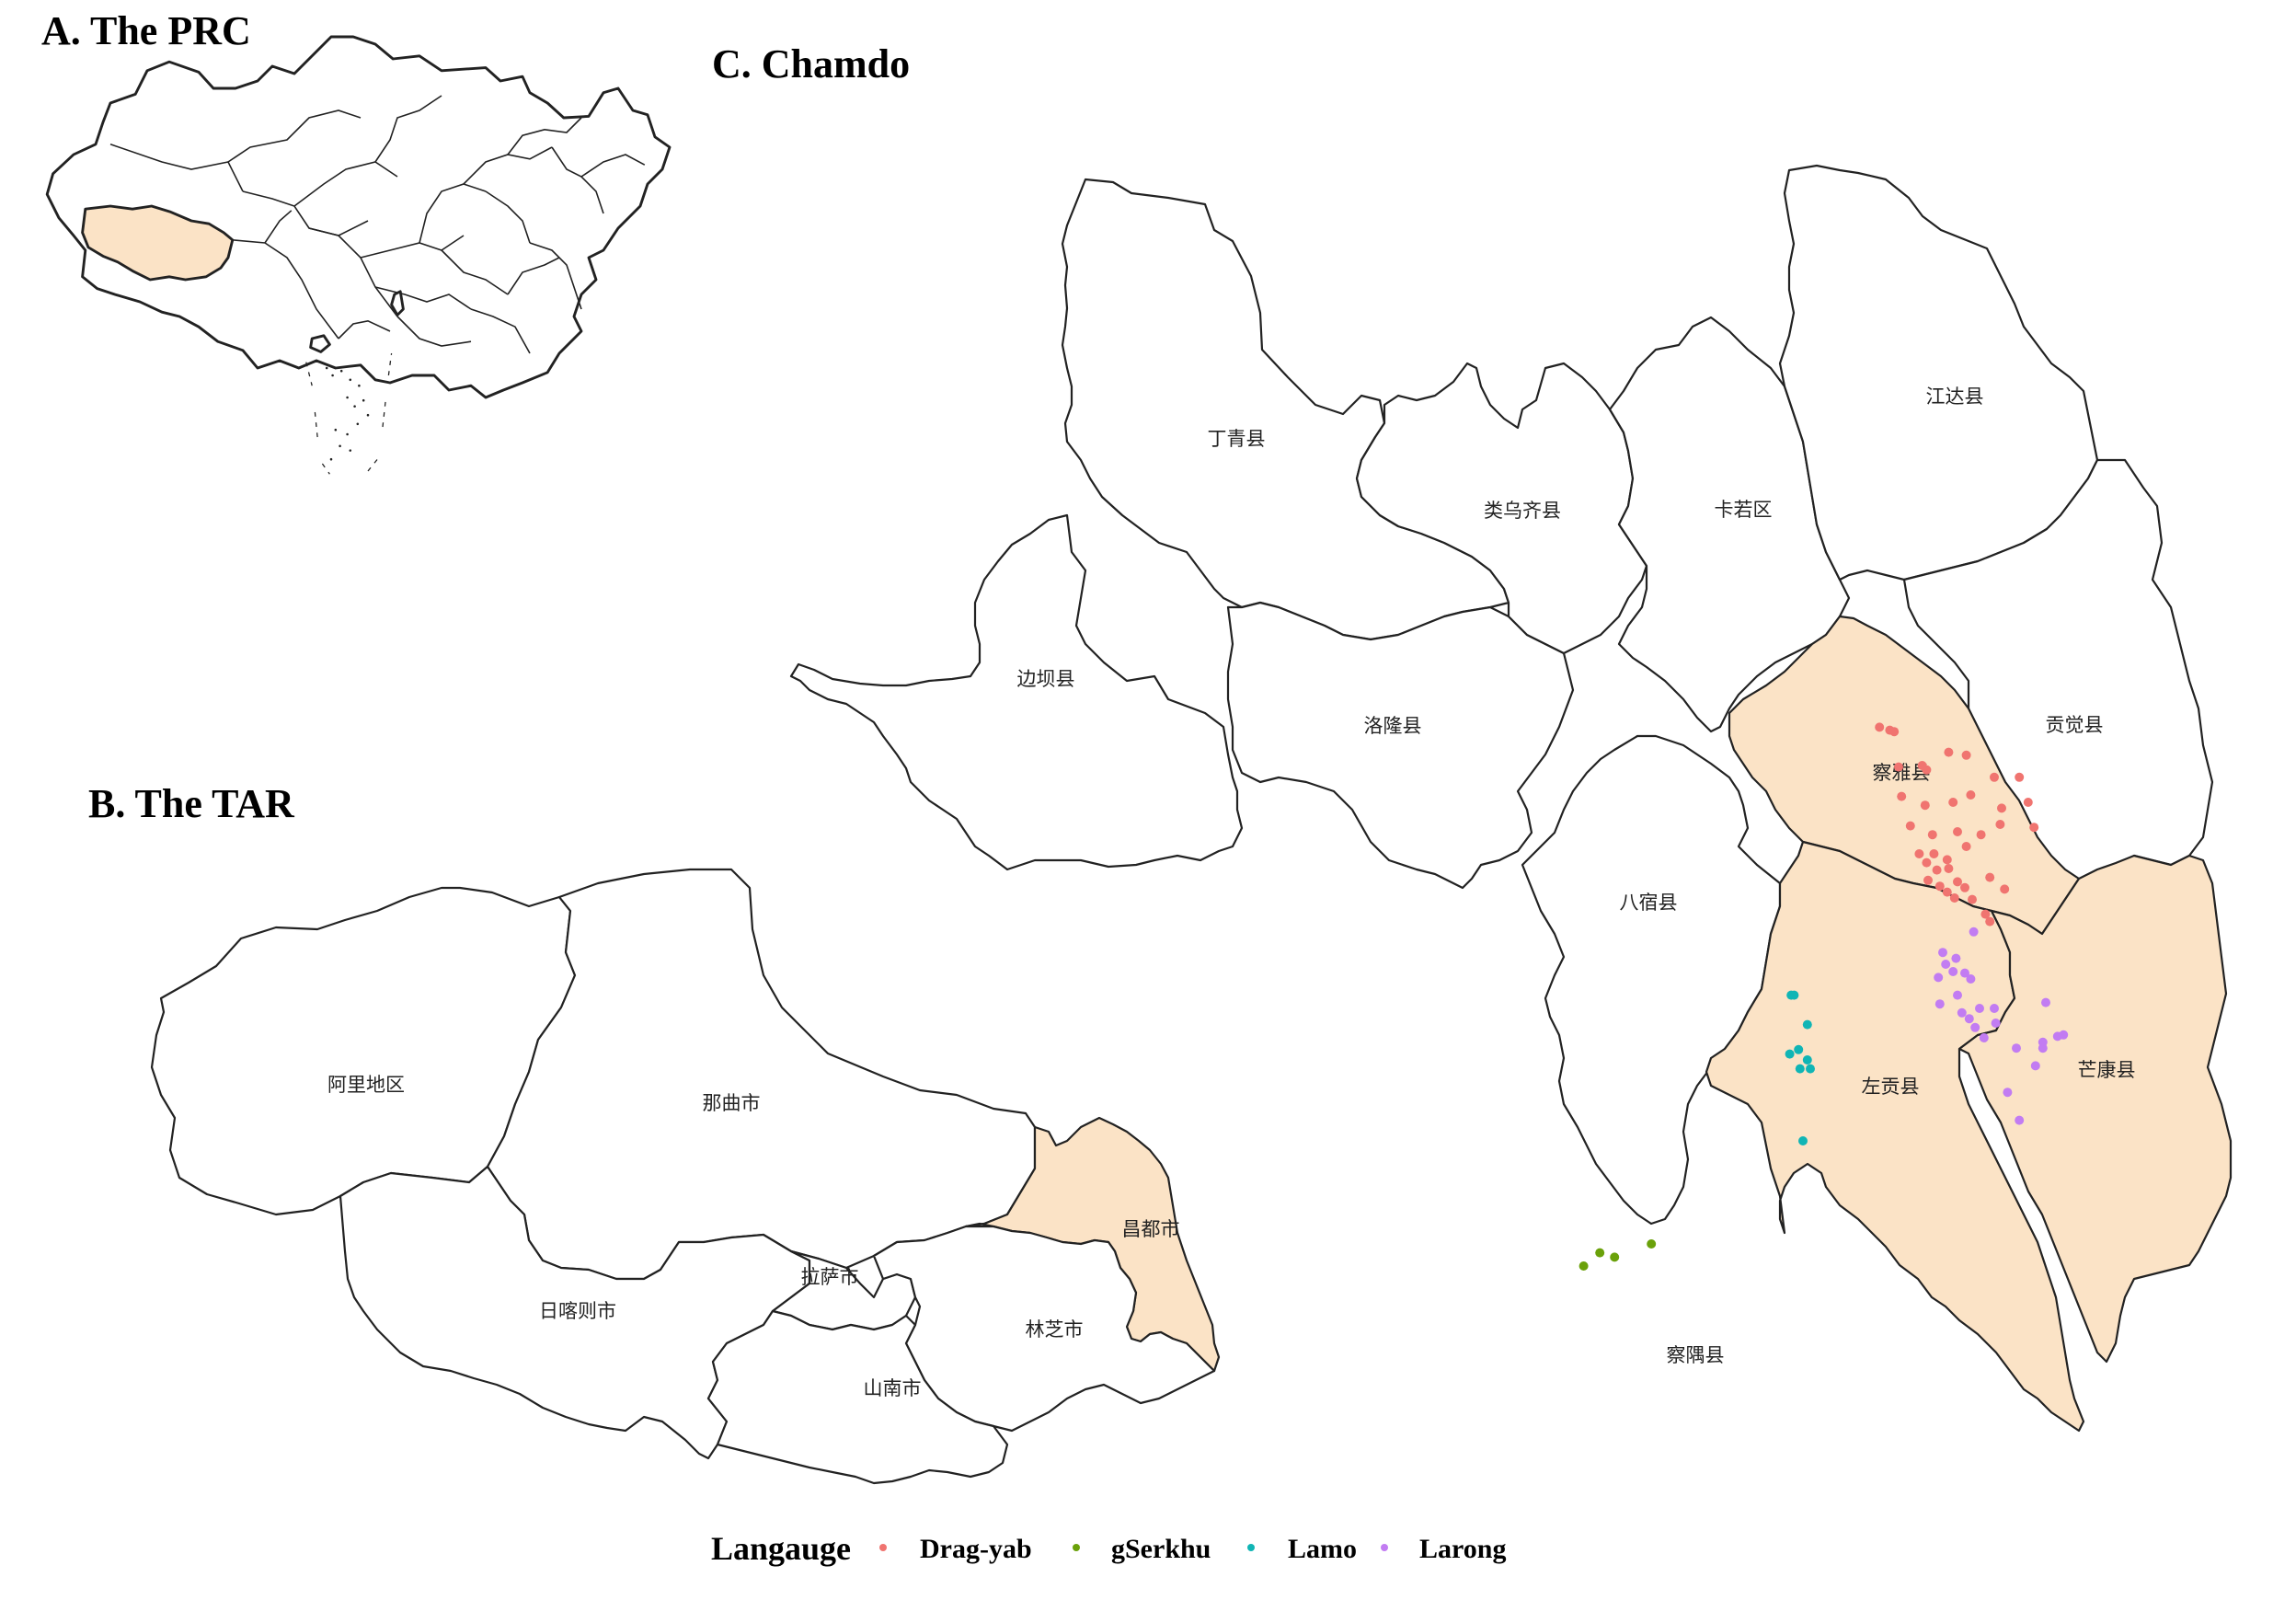 Image resolution: width=2296 pixels, height=1623 pixels. Describe the element at coordinates (2001, 1026) in the screenshot. I see `points-larong` at that location.